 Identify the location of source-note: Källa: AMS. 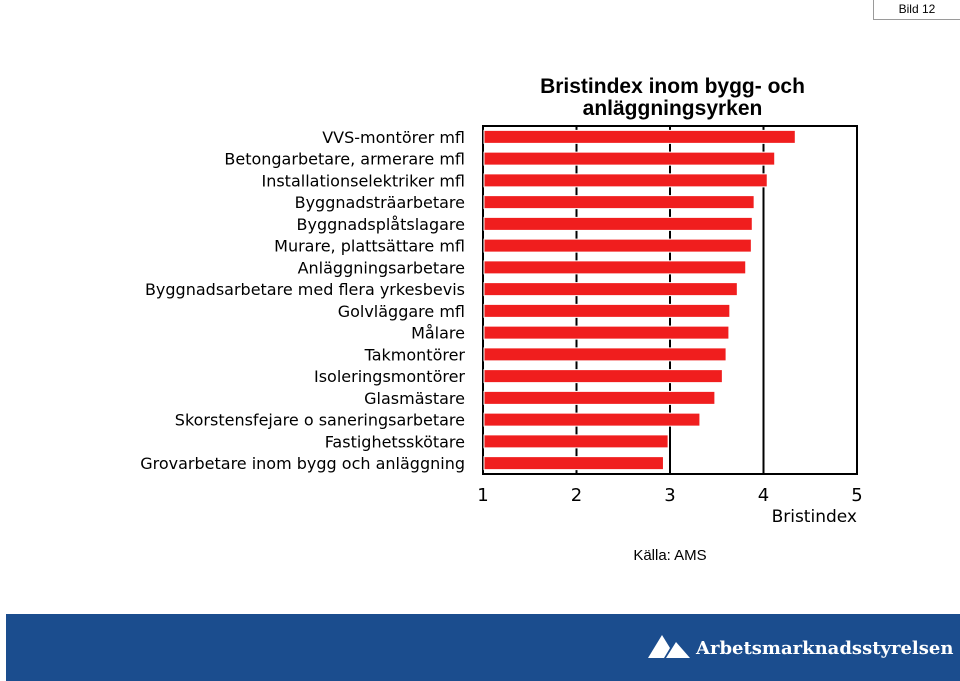
(670, 555).